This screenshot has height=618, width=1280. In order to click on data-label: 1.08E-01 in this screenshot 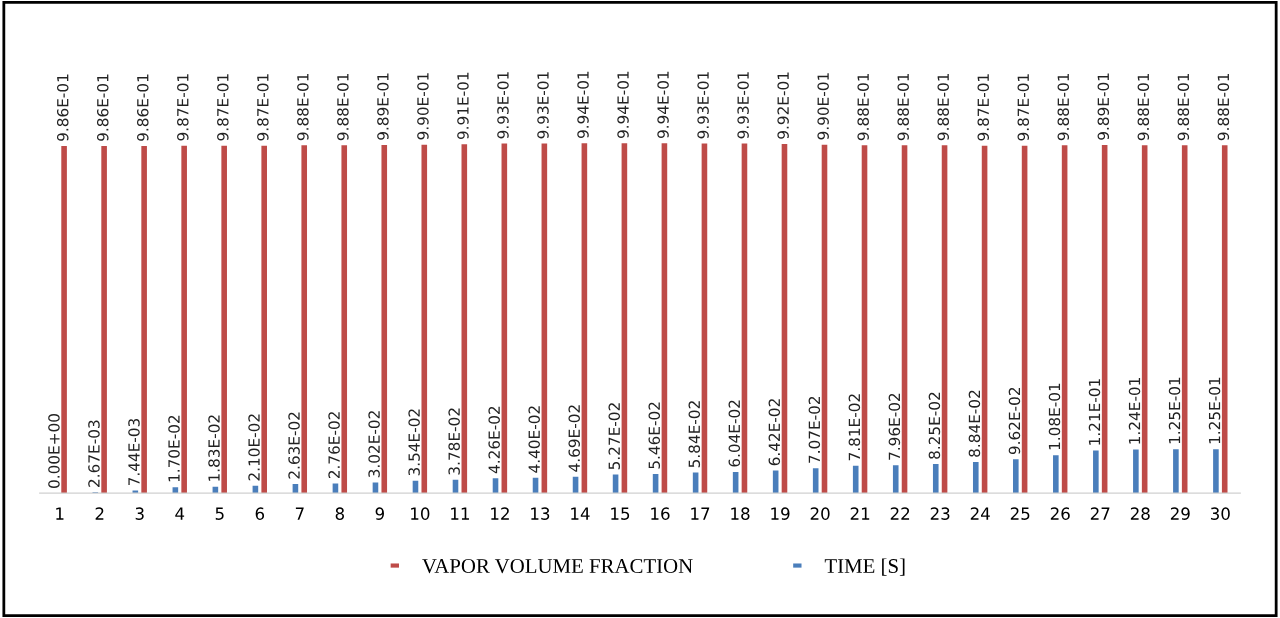, I will do `click(1054, 416)`.